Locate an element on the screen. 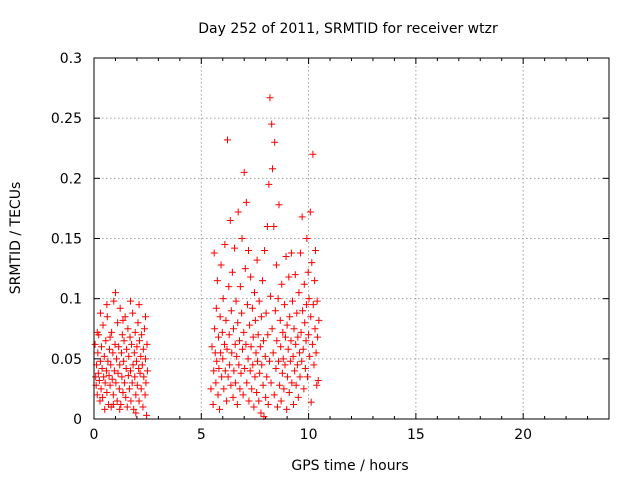 Image resolution: width=640 pixels, height=480 pixels. x-tick-label: 0 is located at coordinates (94, 435).